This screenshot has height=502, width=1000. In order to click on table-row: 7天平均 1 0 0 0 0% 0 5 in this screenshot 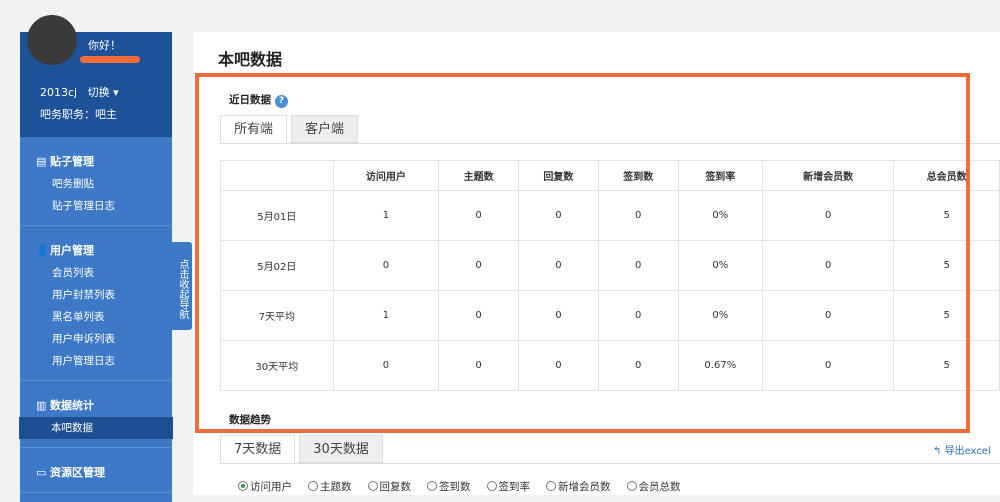, I will do `click(610, 315)`.